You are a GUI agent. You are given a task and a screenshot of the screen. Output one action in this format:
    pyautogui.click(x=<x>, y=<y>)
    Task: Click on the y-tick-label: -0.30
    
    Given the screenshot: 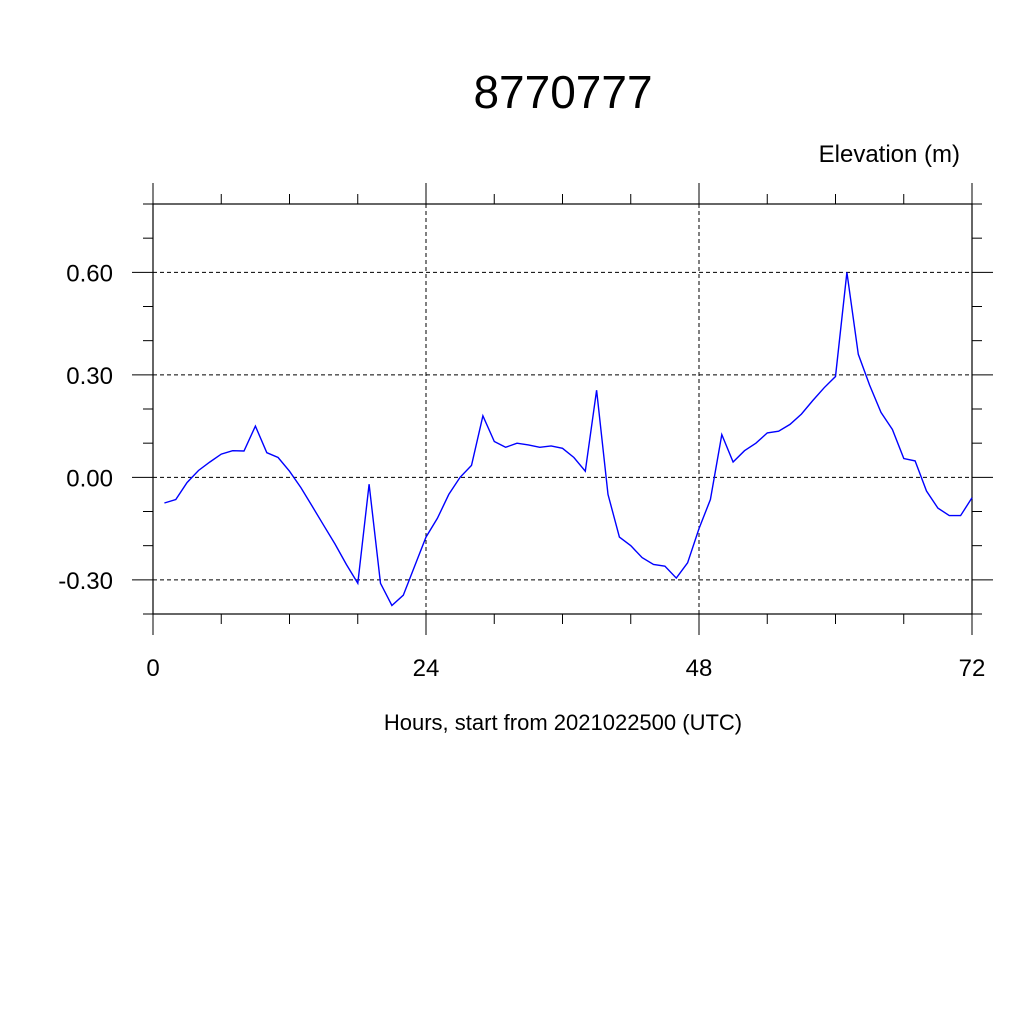 What is the action you would take?
    pyautogui.click(x=85, y=581)
    